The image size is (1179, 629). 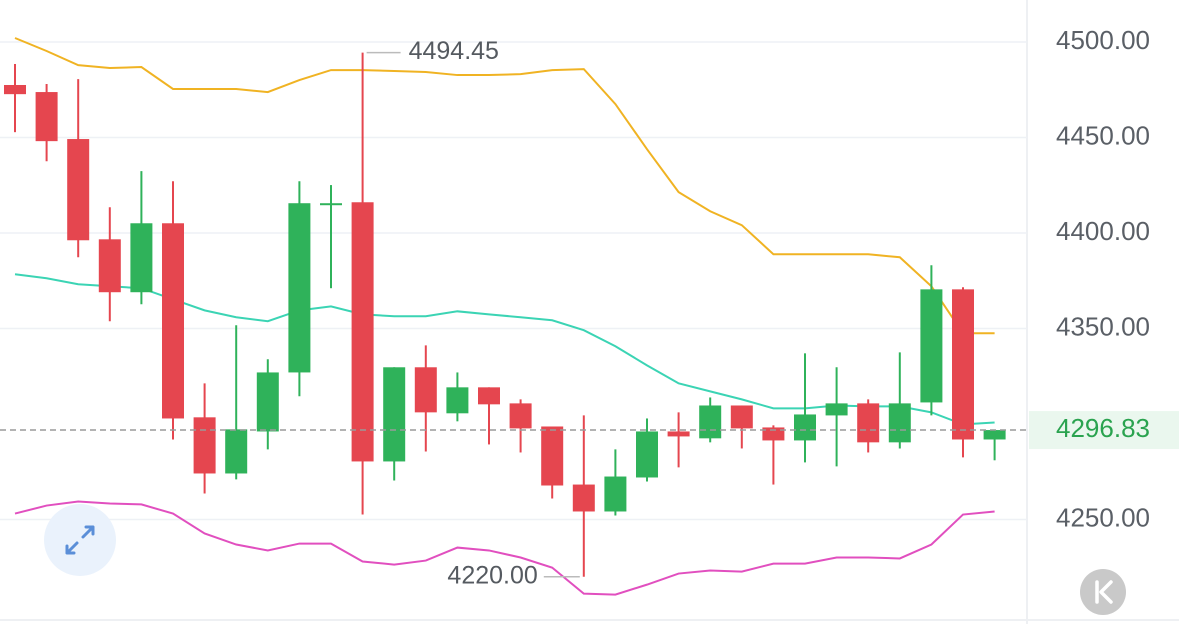 I want to click on current-price-label: 4296.83, so click(x=1103, y=428).